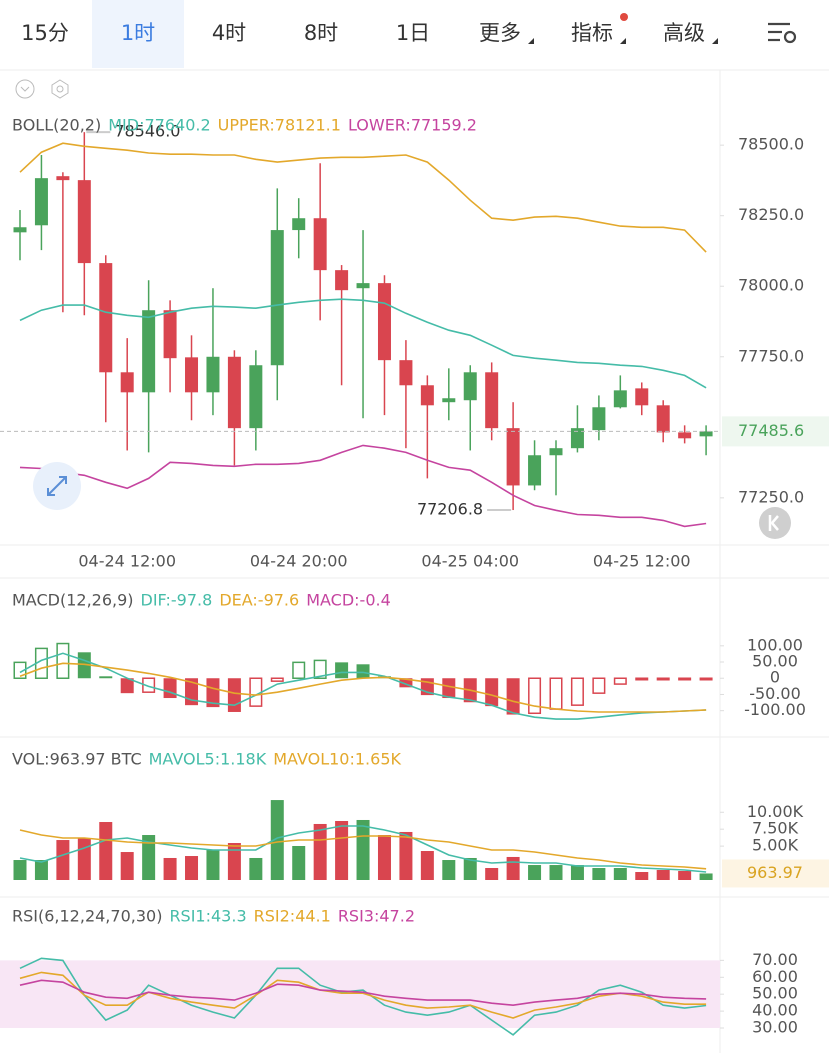 This screenshot has width=829, height=1053. What do you see at coordinates (73, 600) in the screenshot?
I see `legend-entry: MACD(12,26,9)` at bounding box center [73, 600].